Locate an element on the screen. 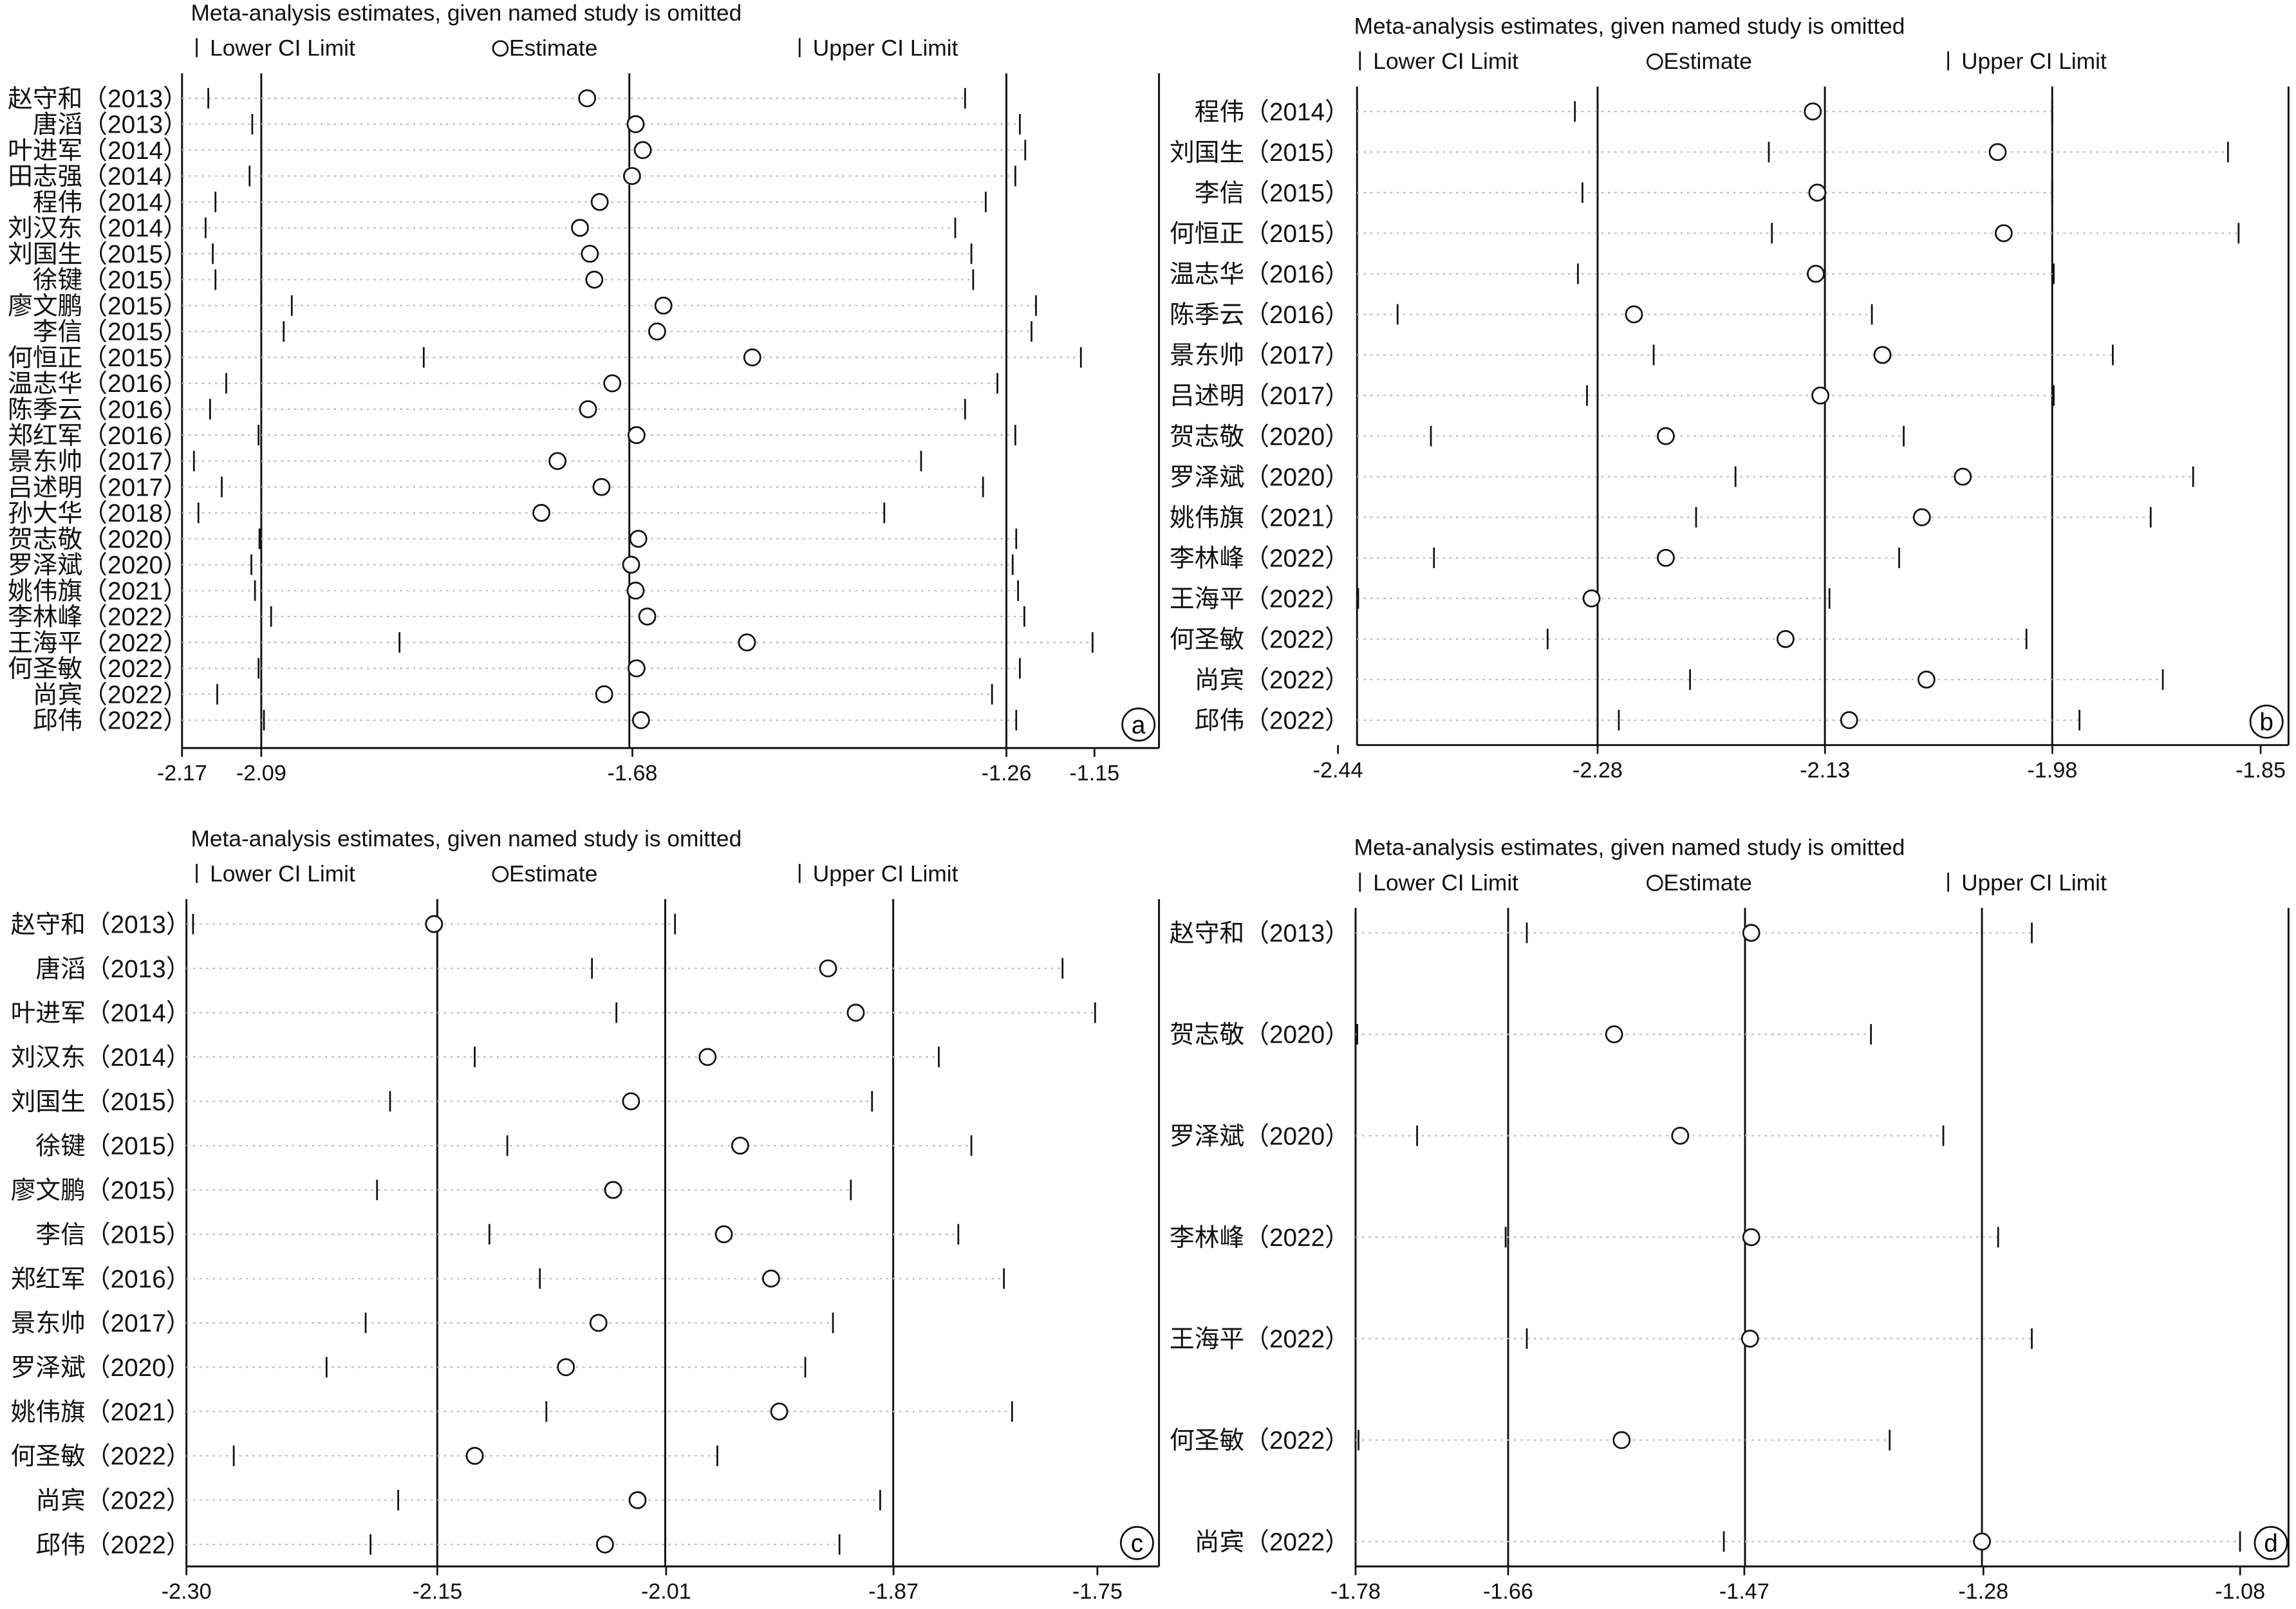 Image resolution: width=2296 pixels, height=1609 pixels. study-row: 刘汉东（2014） is located at coordinates (475, 1058).